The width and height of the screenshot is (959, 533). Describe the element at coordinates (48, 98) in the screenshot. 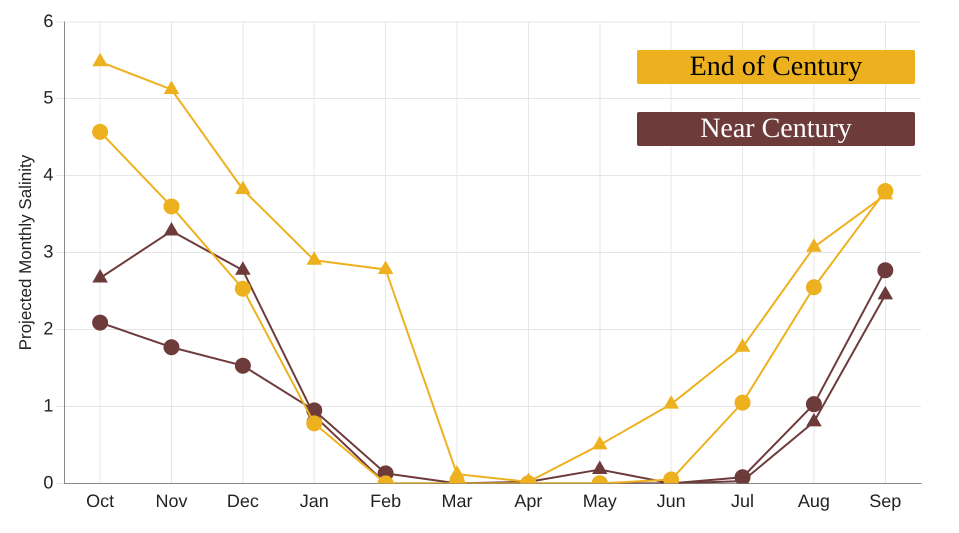

I see `y-tick-label: 5` at that location.